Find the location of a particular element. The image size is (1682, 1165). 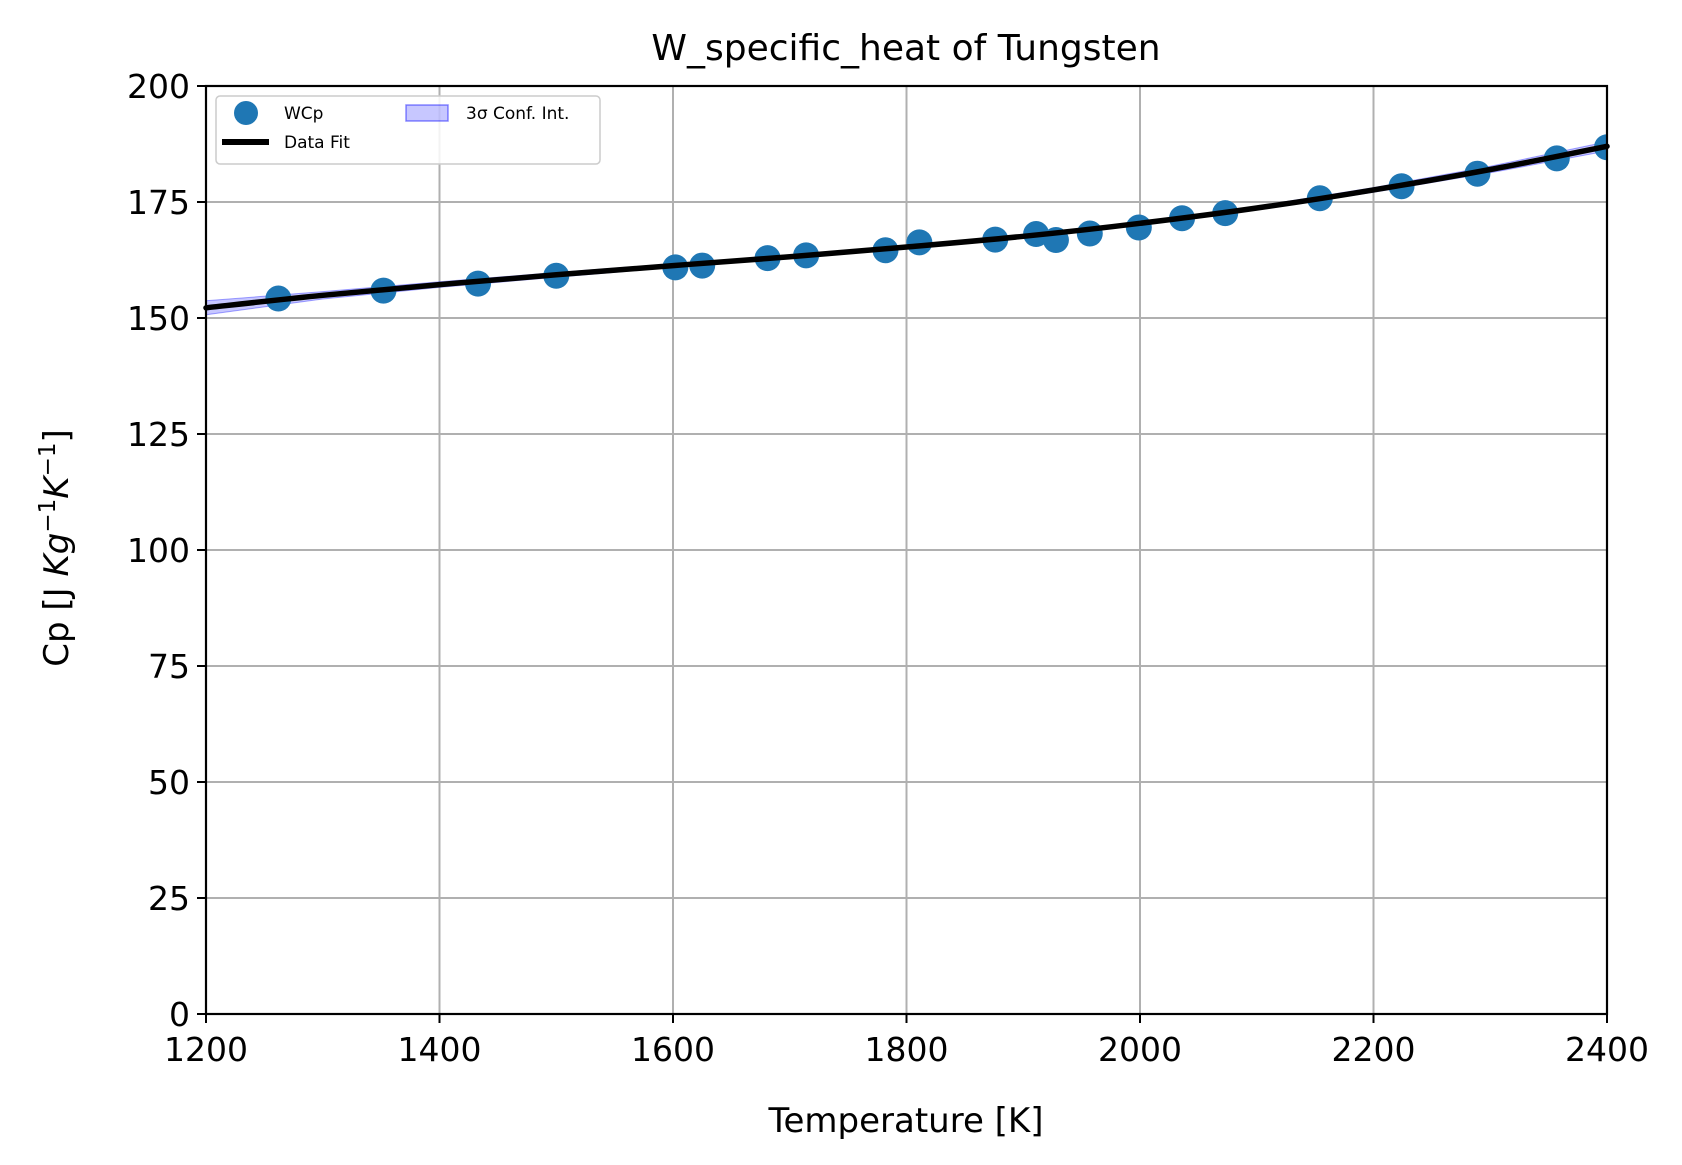

y-label-k: K is located at coordinates (57, 486).